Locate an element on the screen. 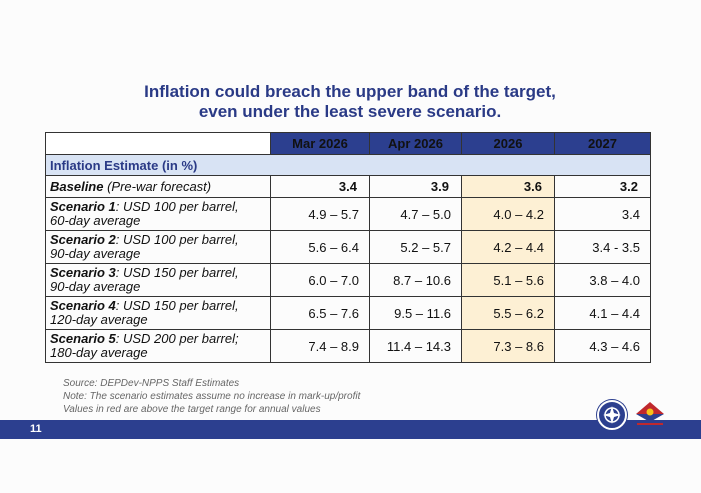  table-cell: 6.0 – 7.0 is located at coordinates (320, 280).